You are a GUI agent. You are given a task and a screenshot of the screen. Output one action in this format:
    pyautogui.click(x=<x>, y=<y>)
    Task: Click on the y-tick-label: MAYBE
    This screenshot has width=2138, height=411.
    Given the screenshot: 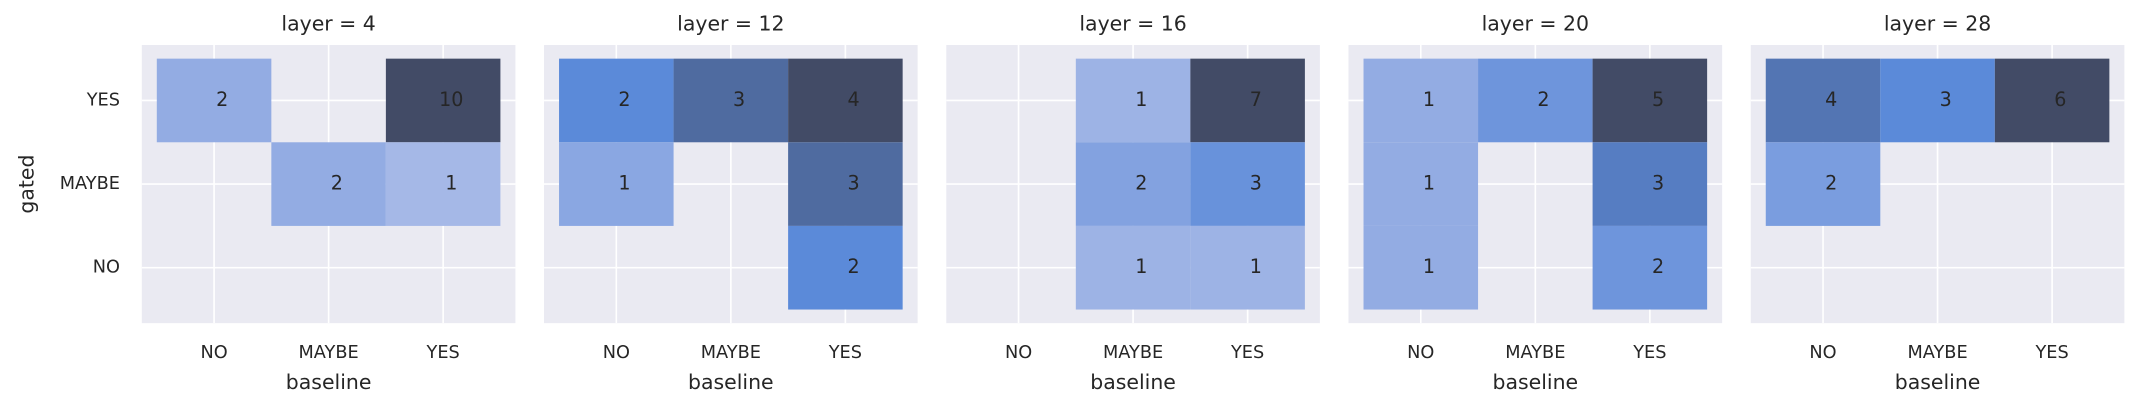 What is the action you would take?
    pyautogui.click(x=90, y=184)
    